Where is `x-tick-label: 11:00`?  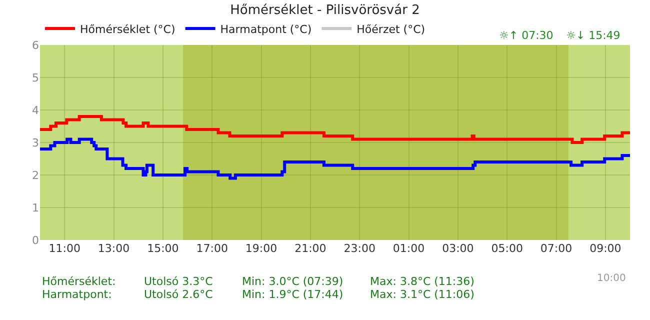 x-tick-label: 11:00 is located at coordinates (64, 248).